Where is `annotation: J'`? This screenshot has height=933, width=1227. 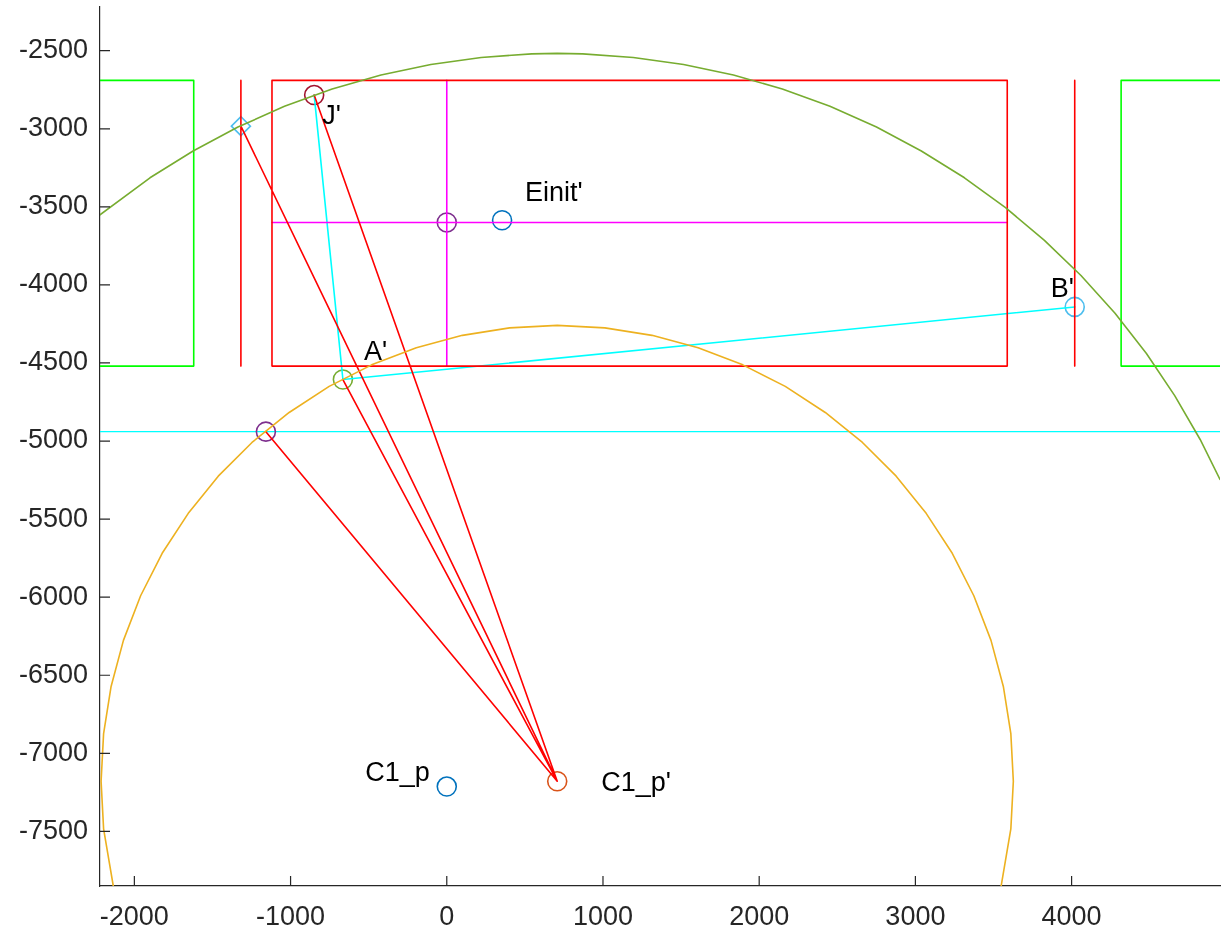 annotation: J' is located at coordinates (331, 114).